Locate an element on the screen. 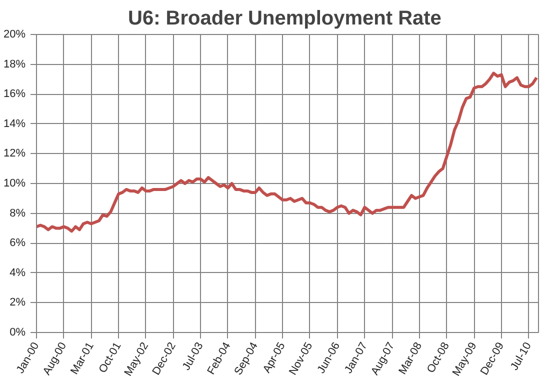 Image resolution: width=560 pixels, height=384 pixels. y-tick-label: 20% is located at coordinates (14, 34).